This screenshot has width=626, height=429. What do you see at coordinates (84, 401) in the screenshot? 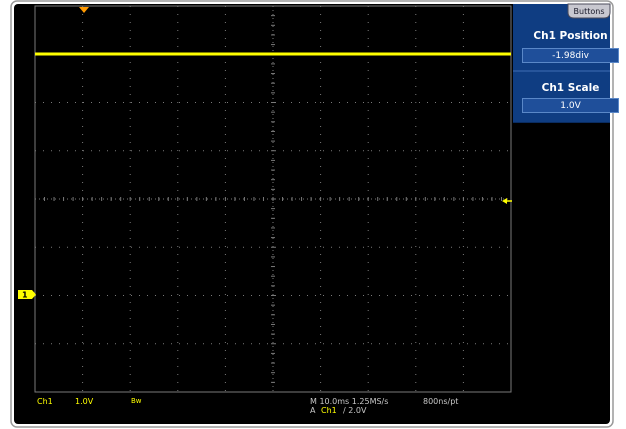
I see `channel-scale-readout: 1.0V` at bounding box center [84, 401].